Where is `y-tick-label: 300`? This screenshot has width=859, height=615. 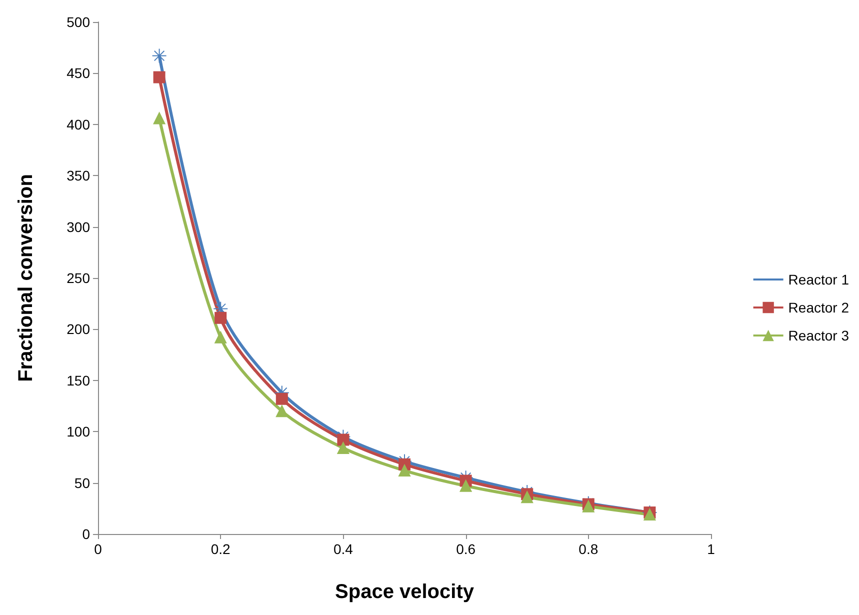
y-tick-label: 300 is located at coordinates (78, 226).